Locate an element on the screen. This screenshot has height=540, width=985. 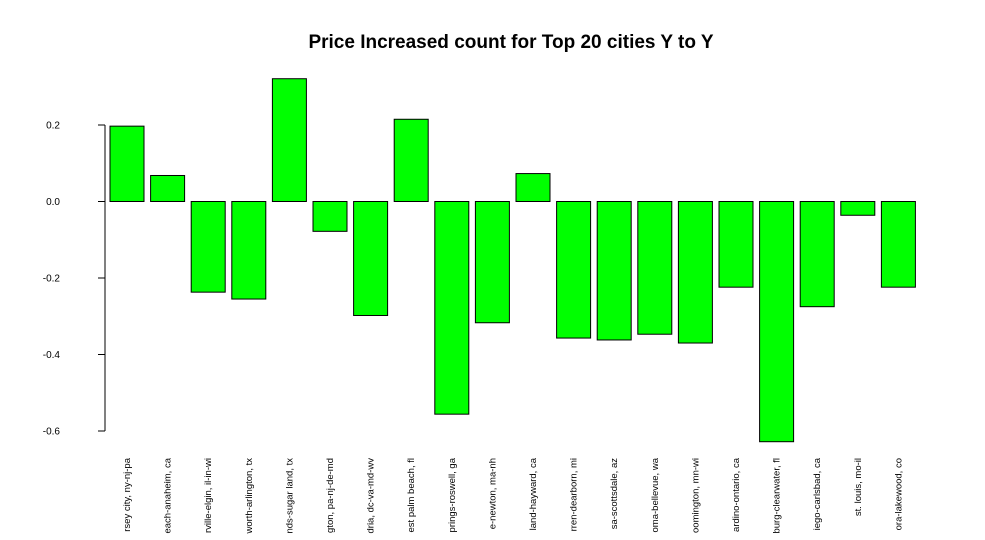
y-axis: 0.2 0.0 -0.2 -0.4 -0.6 is located at coordinates (74, 279).